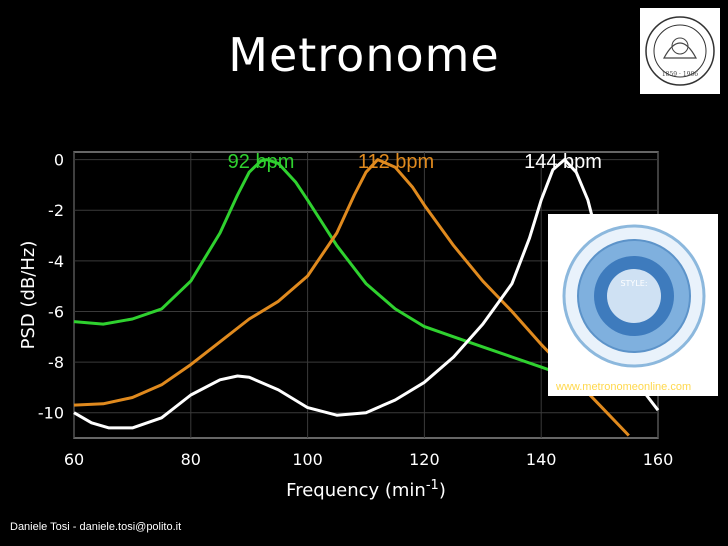 Image resolution: width=728 pixels, height=546 pixels. What do you see at coordinates (633, 283) in the screenshot?
I see `dial-center-label: STYLE:` at bounding box center [633, 283].